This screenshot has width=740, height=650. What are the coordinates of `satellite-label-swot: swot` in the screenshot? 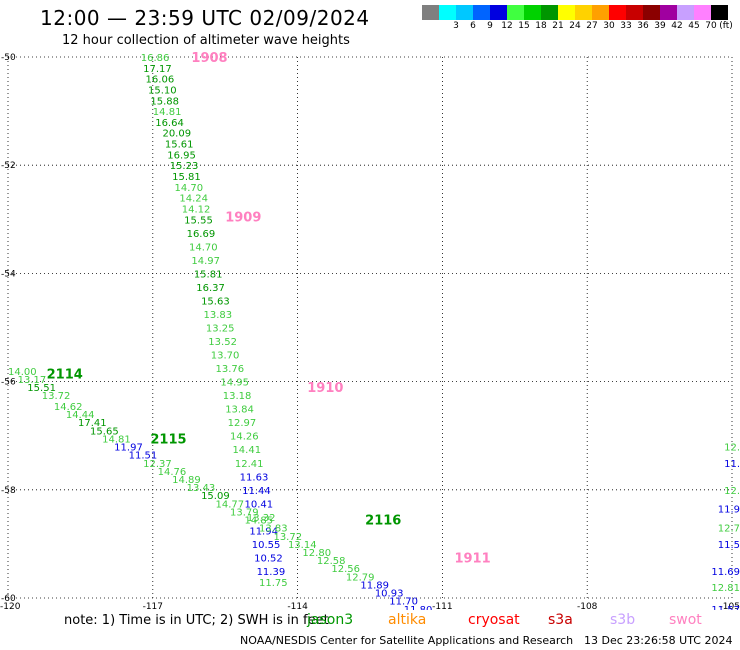 It's located at (685, 620).